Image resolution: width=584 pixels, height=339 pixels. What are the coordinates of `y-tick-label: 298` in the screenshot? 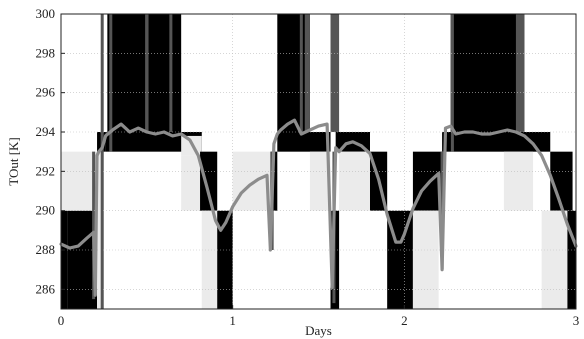 It's located at (46, 52).